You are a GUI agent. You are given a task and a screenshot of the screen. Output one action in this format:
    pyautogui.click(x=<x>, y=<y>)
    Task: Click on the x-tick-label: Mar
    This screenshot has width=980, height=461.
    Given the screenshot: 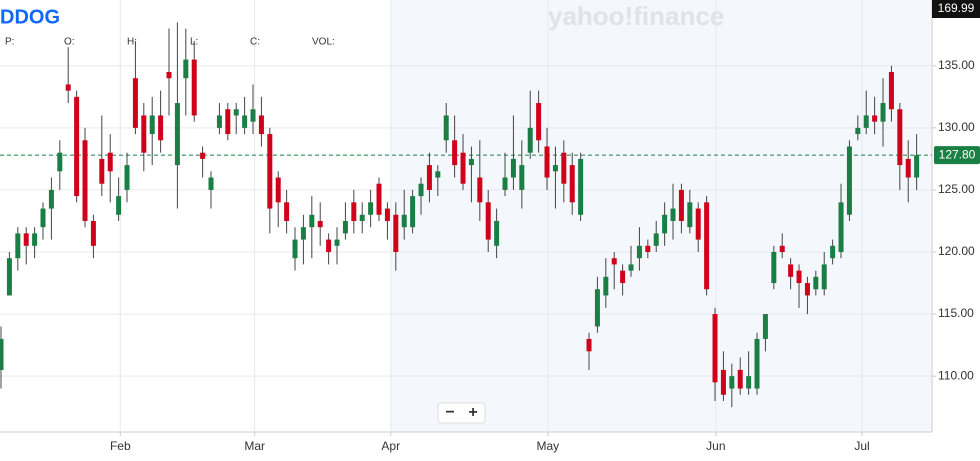 What is the action you would take?
    pyautogui.click(x=254, y=446)
    